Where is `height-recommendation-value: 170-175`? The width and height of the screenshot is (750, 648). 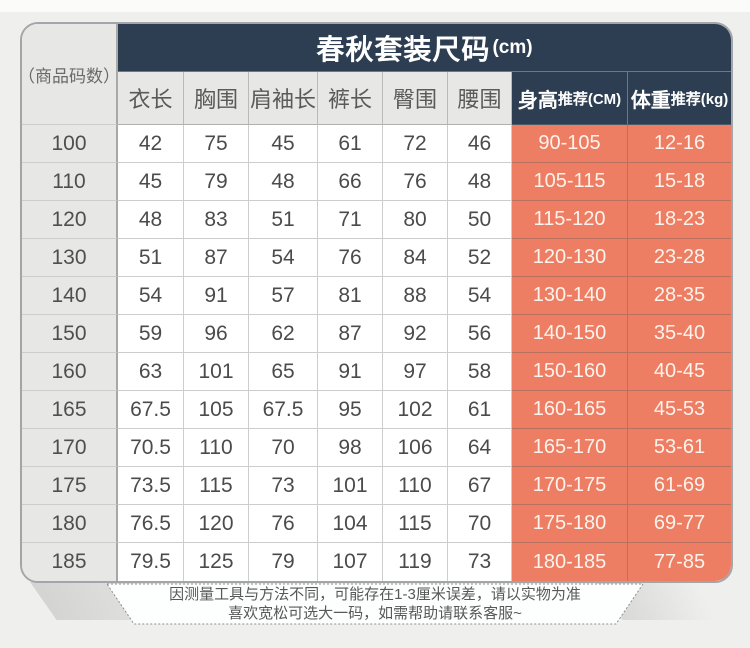
height-recommendation-value: 170-175 is located at coordinates (570, 486).